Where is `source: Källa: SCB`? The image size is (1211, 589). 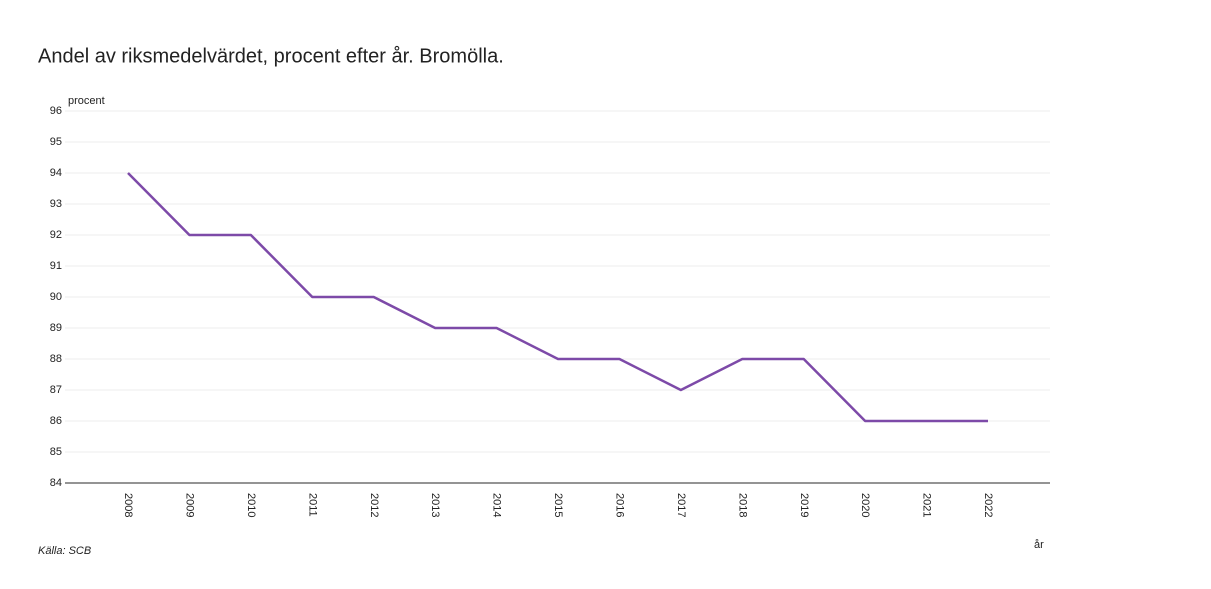
source: Källa: SCB is located at coordinates (64, 551).